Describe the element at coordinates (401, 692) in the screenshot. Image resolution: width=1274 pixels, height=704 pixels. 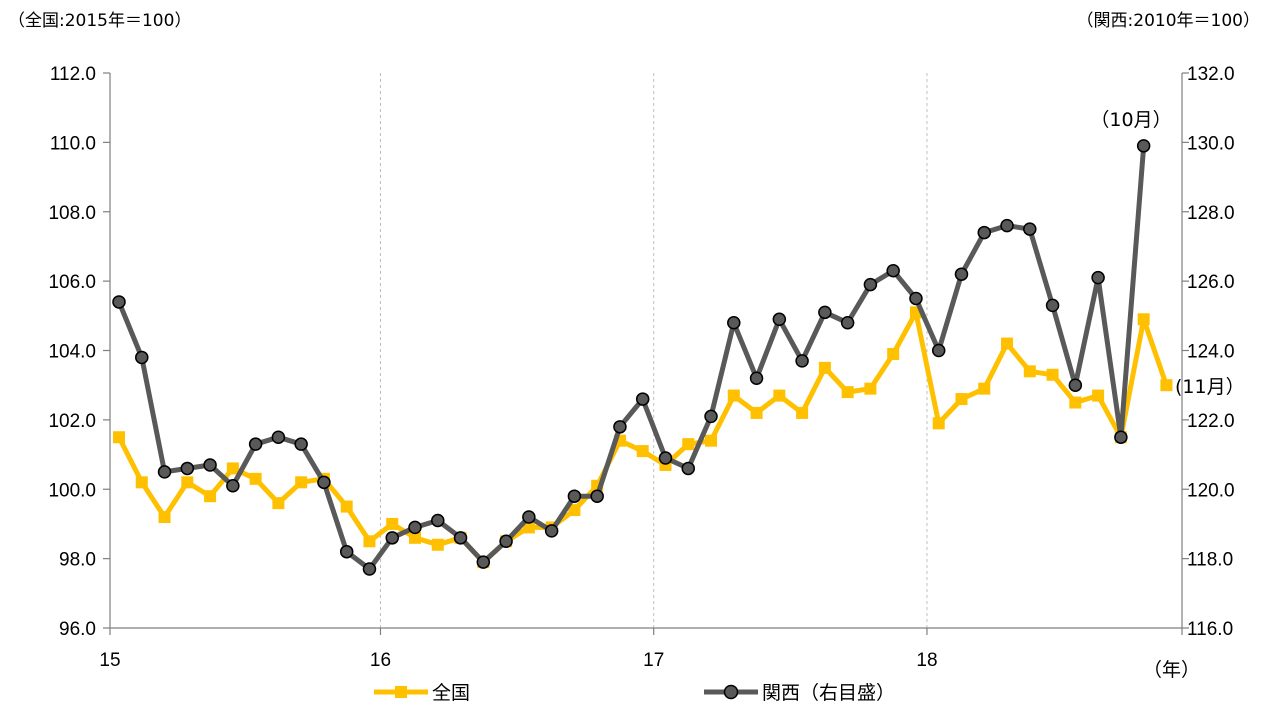
I see `legend-marker-zenkoku` at that location.